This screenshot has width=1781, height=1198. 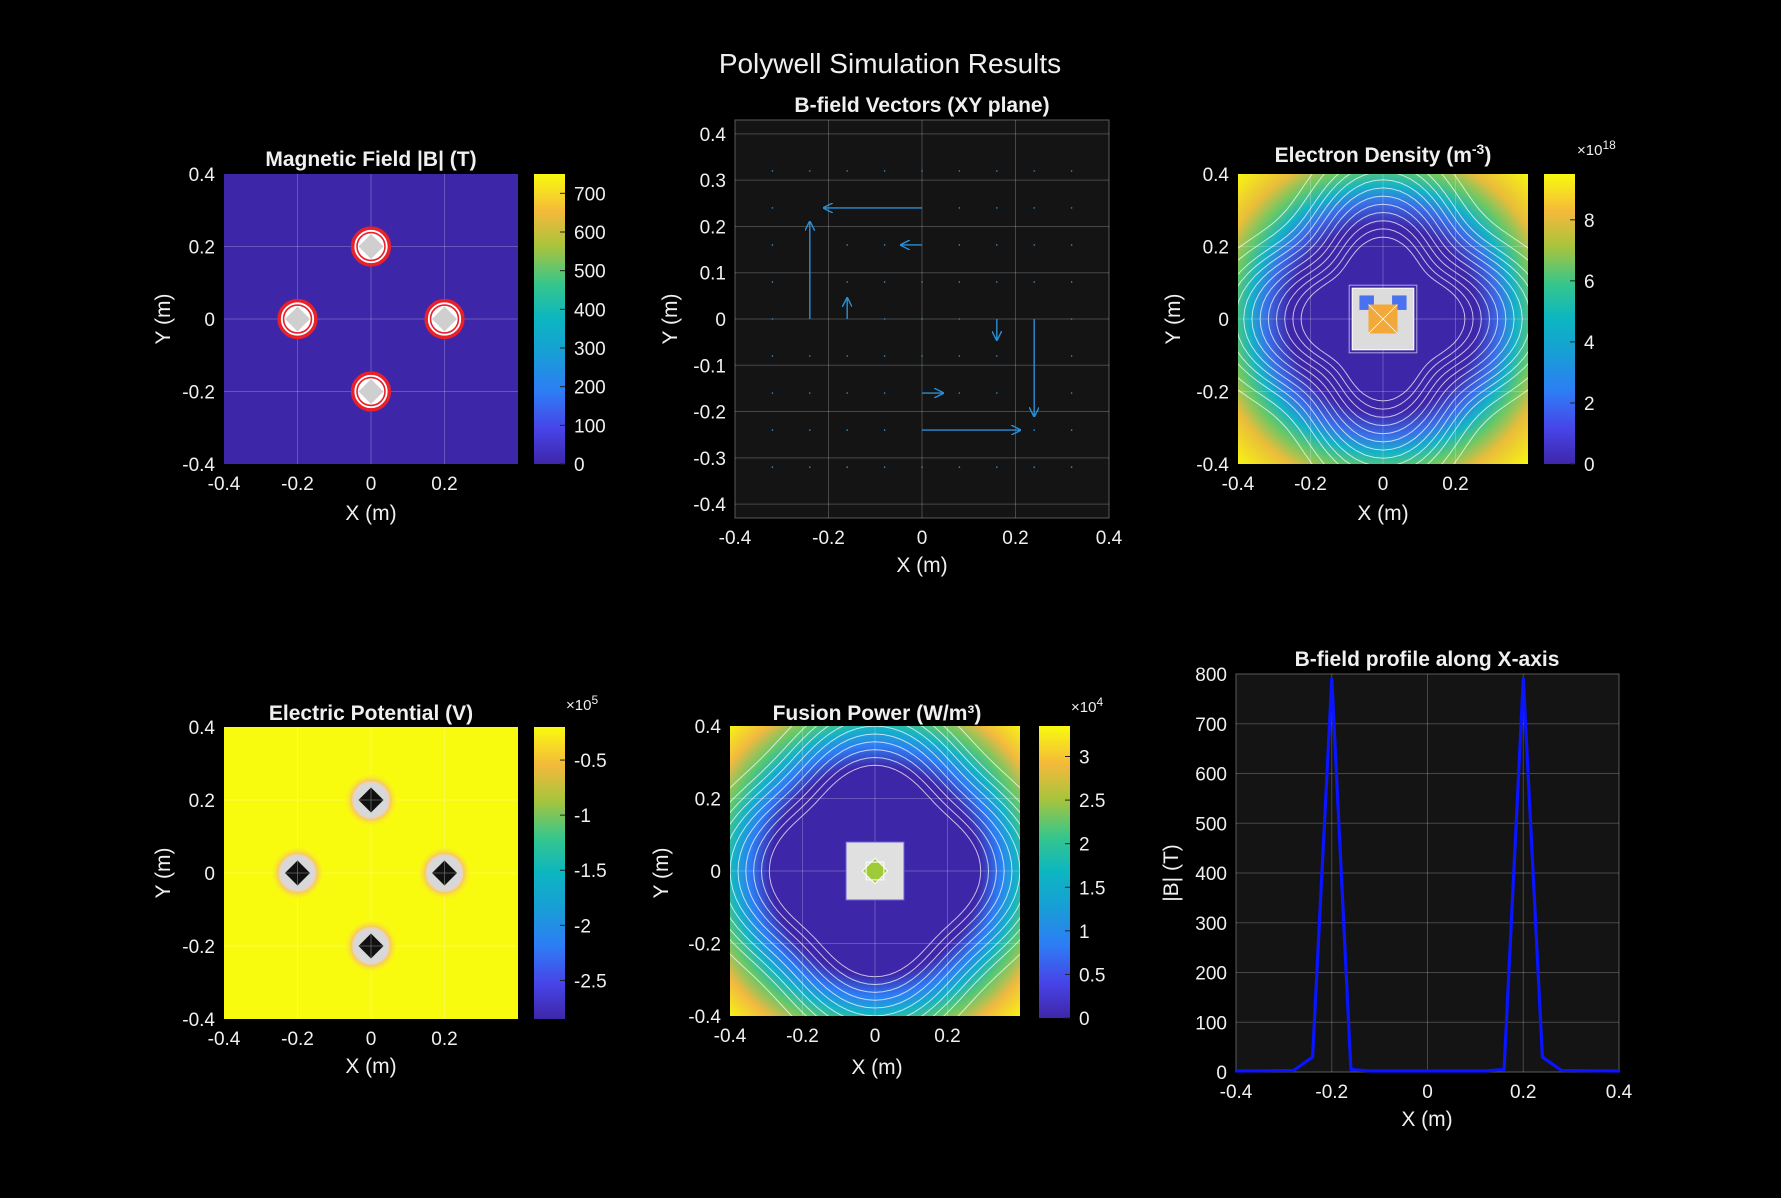 What do you see at coordinates (1211, 725) in the screenshot?
I see `y-tick-label: 700` at bounding box center [1211, 725].